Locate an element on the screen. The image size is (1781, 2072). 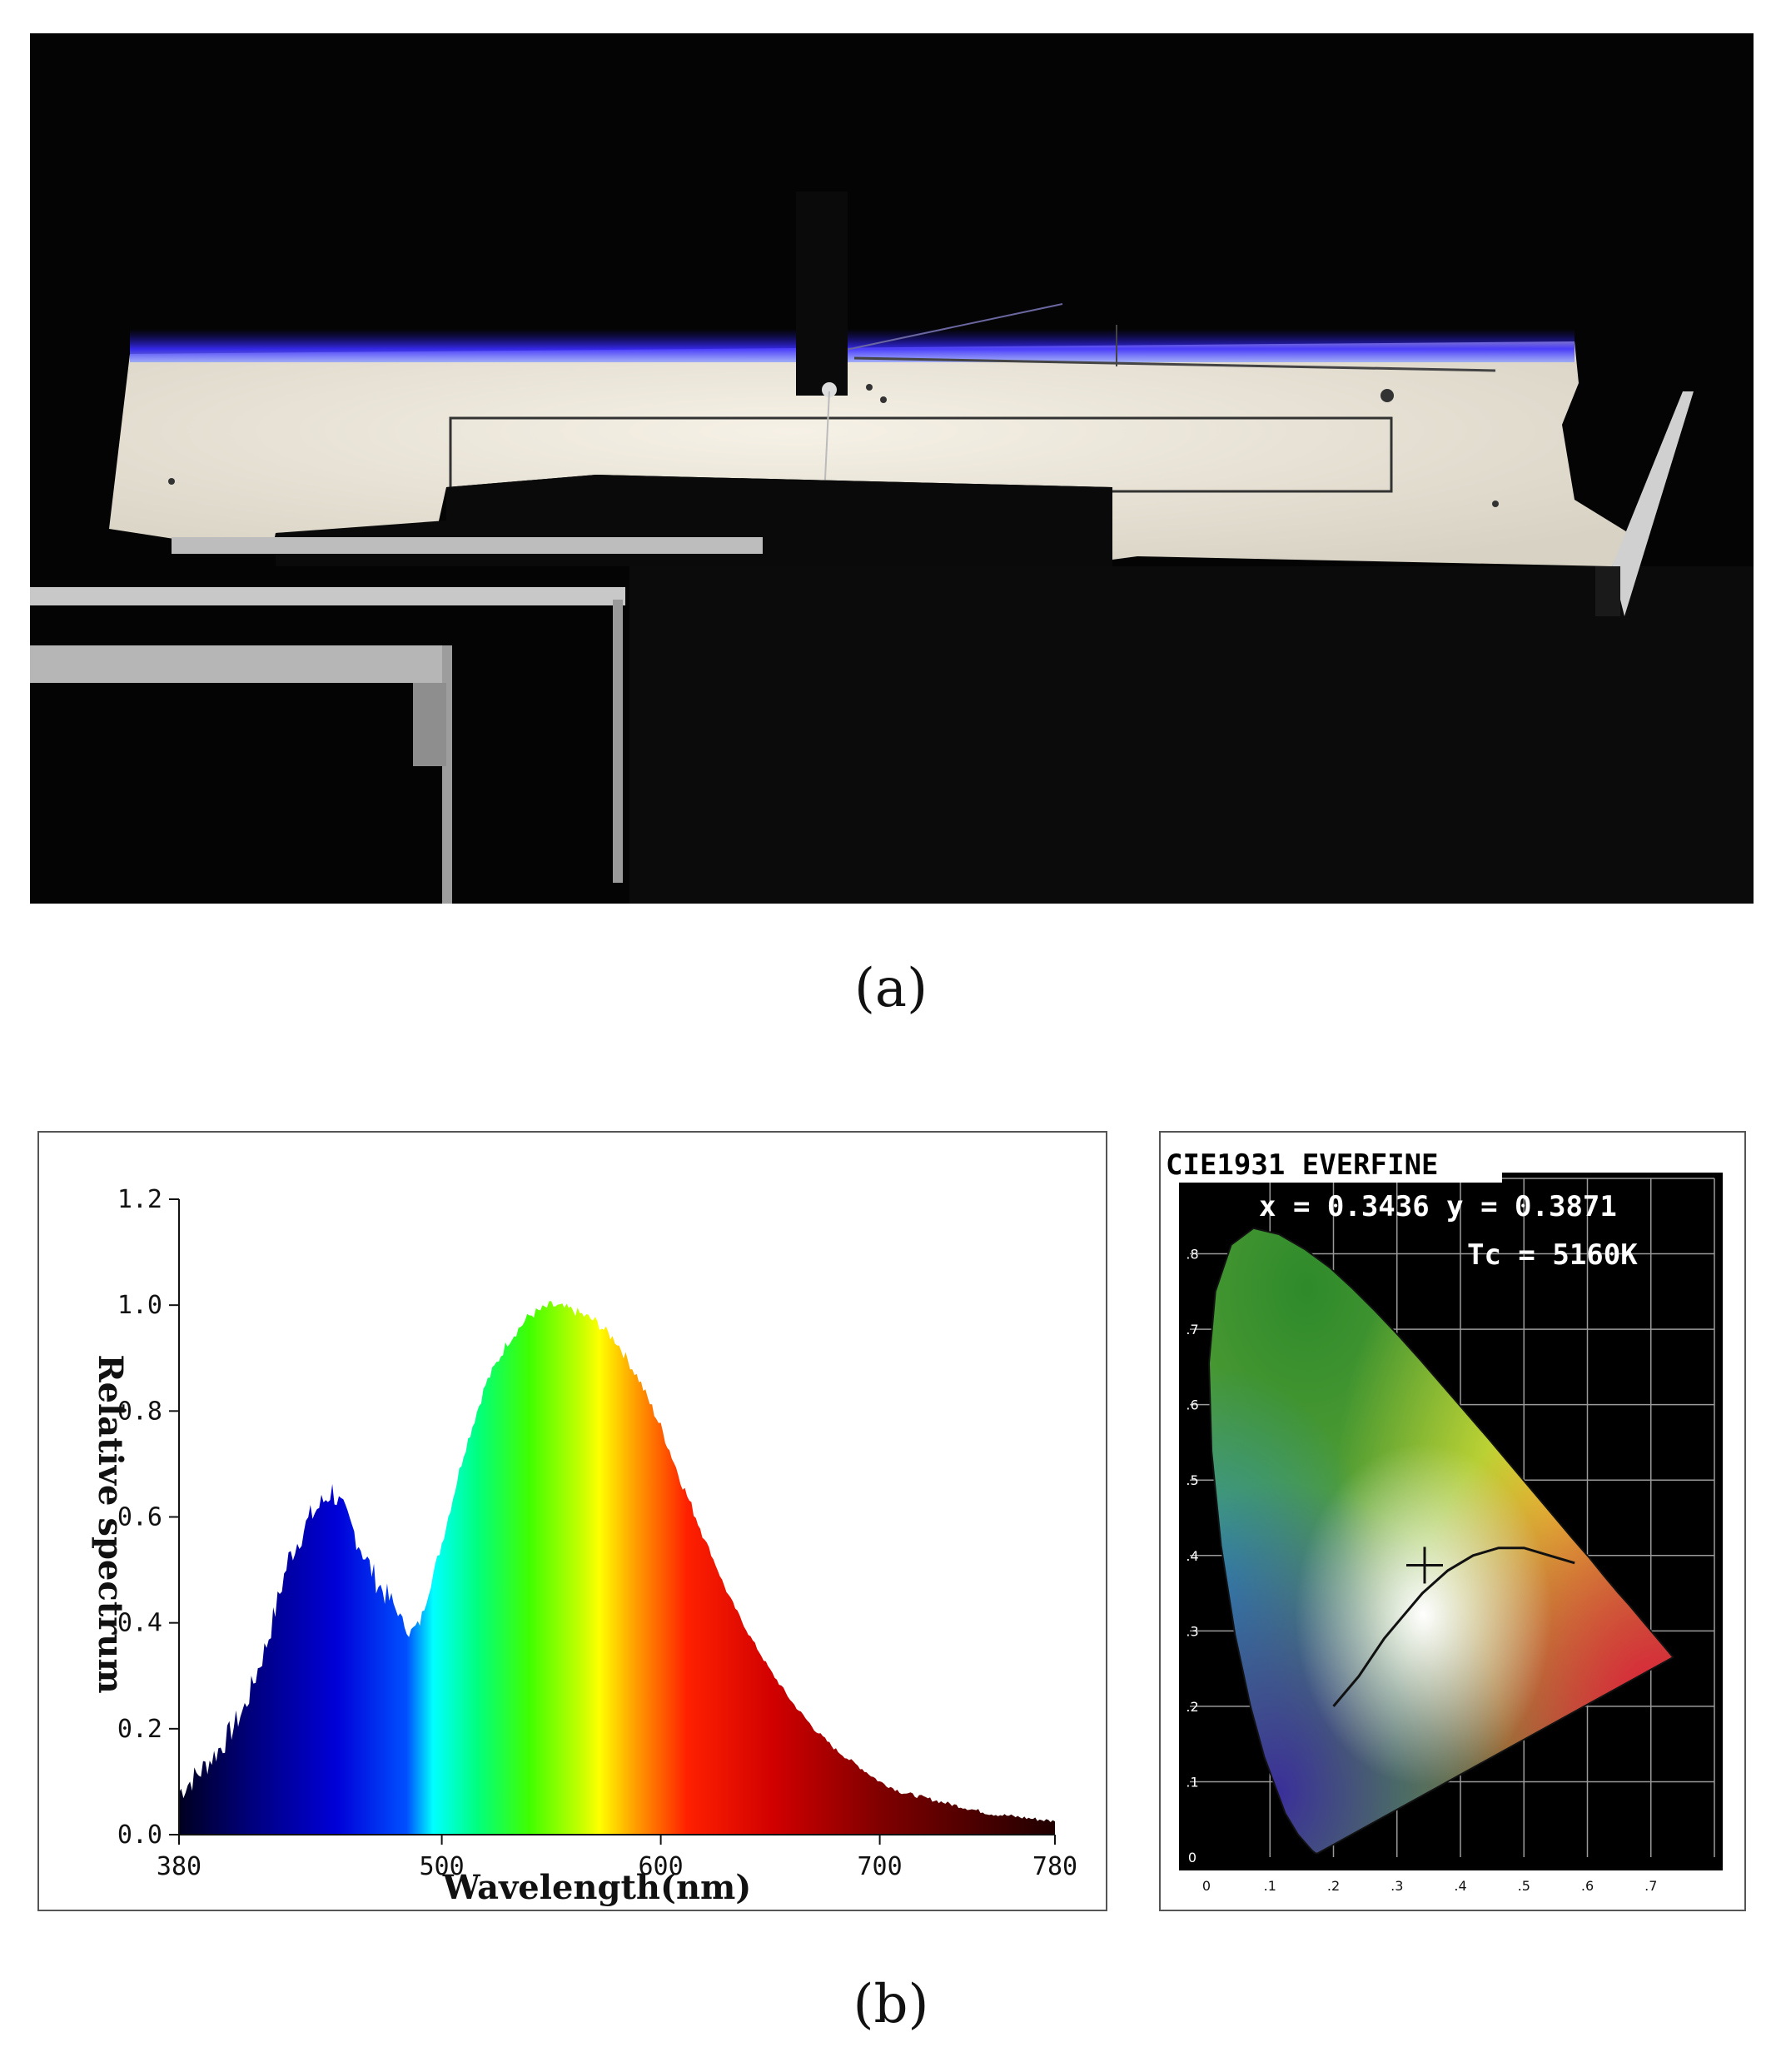
cie-x-tick-label: .3 is located at coordinates (1396, 1886).